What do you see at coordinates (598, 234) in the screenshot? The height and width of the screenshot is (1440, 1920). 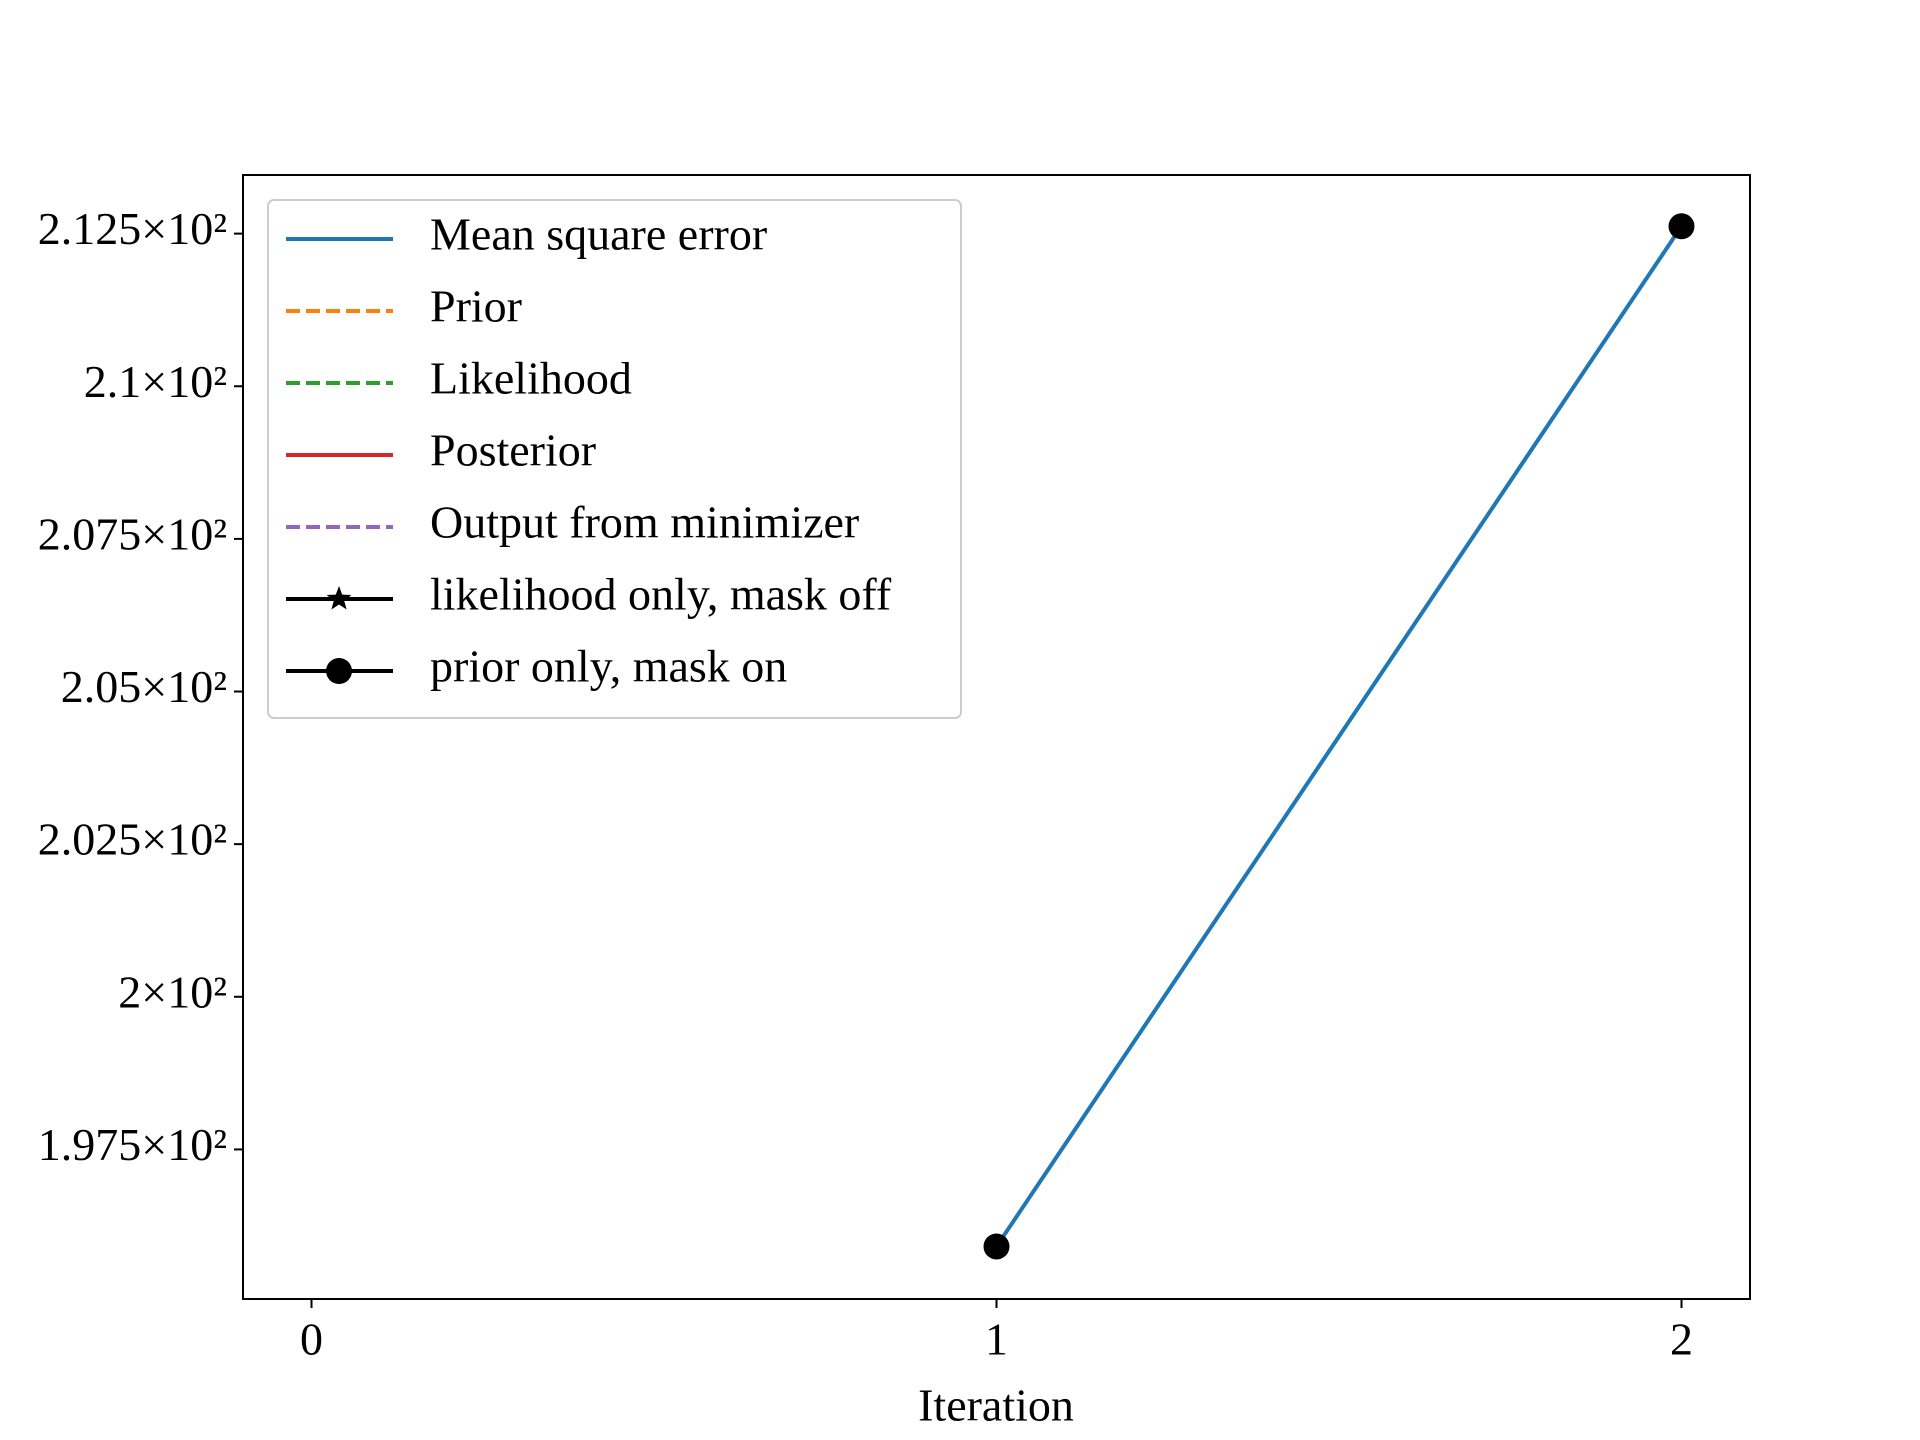 I see `legend-label: Mean square error` at bounding box center [598, 234].